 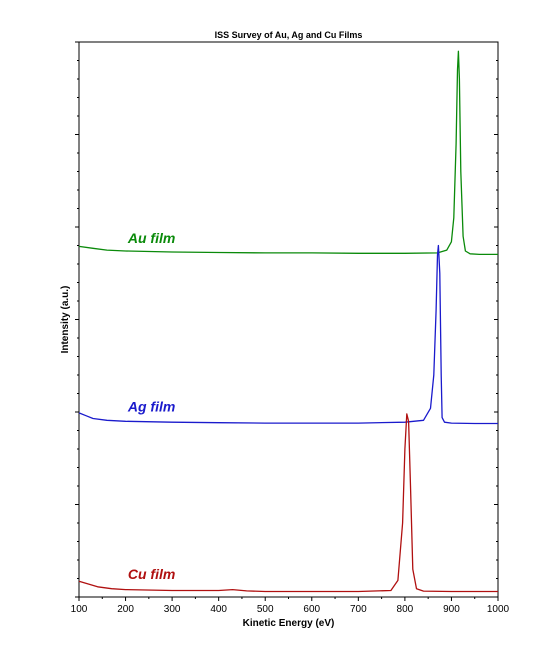 What do you see at coordinates (289, 35) in the screenshot?
I see `chart-title: ISS Survey of Au, Ag and Cu Films` at bounding box center [289, 35].